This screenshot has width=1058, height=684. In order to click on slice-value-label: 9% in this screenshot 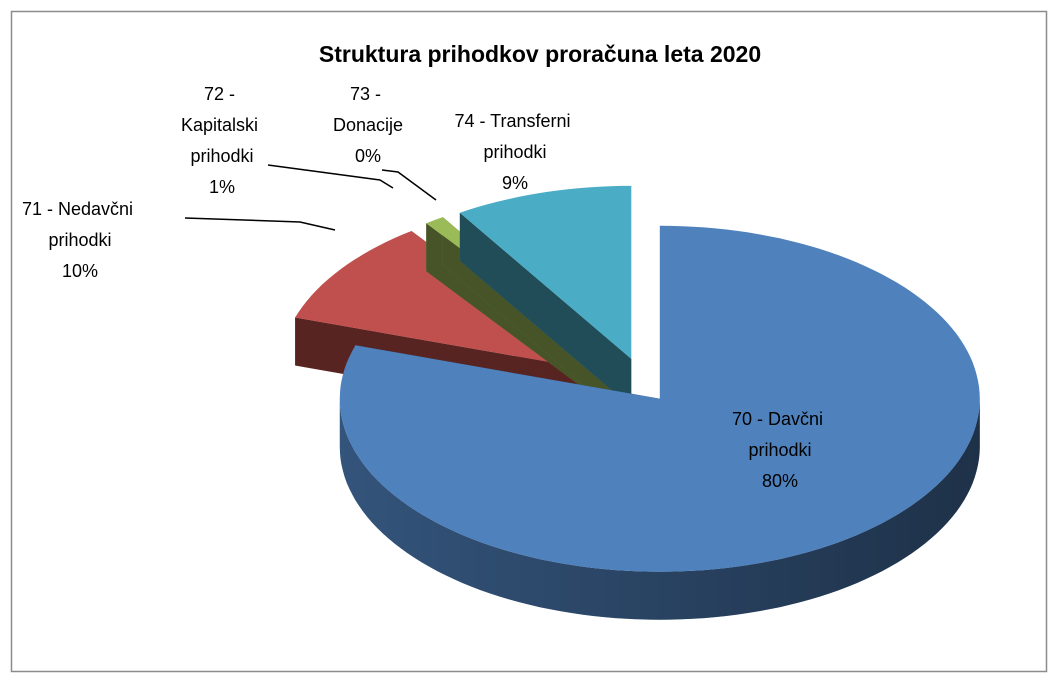, I will do `click(515, 183)`.